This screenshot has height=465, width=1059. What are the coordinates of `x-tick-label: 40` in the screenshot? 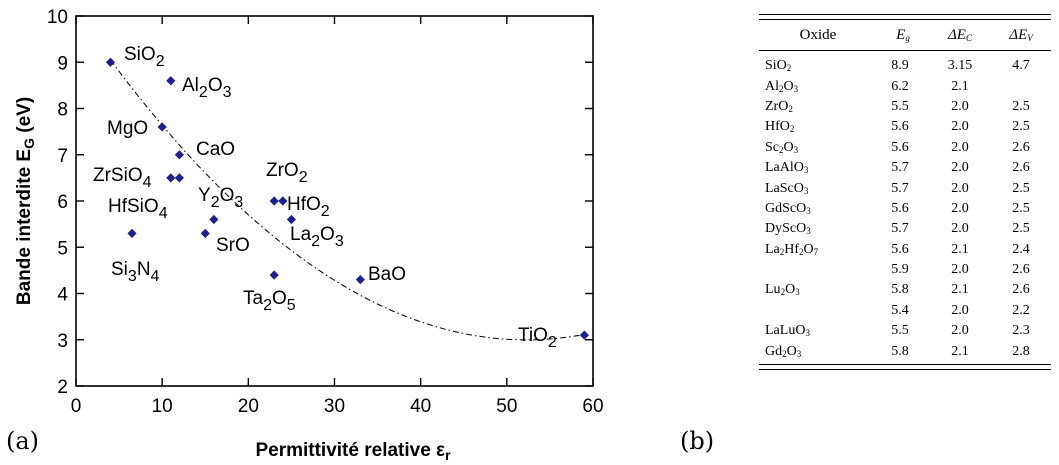 It's located at (420, 406).